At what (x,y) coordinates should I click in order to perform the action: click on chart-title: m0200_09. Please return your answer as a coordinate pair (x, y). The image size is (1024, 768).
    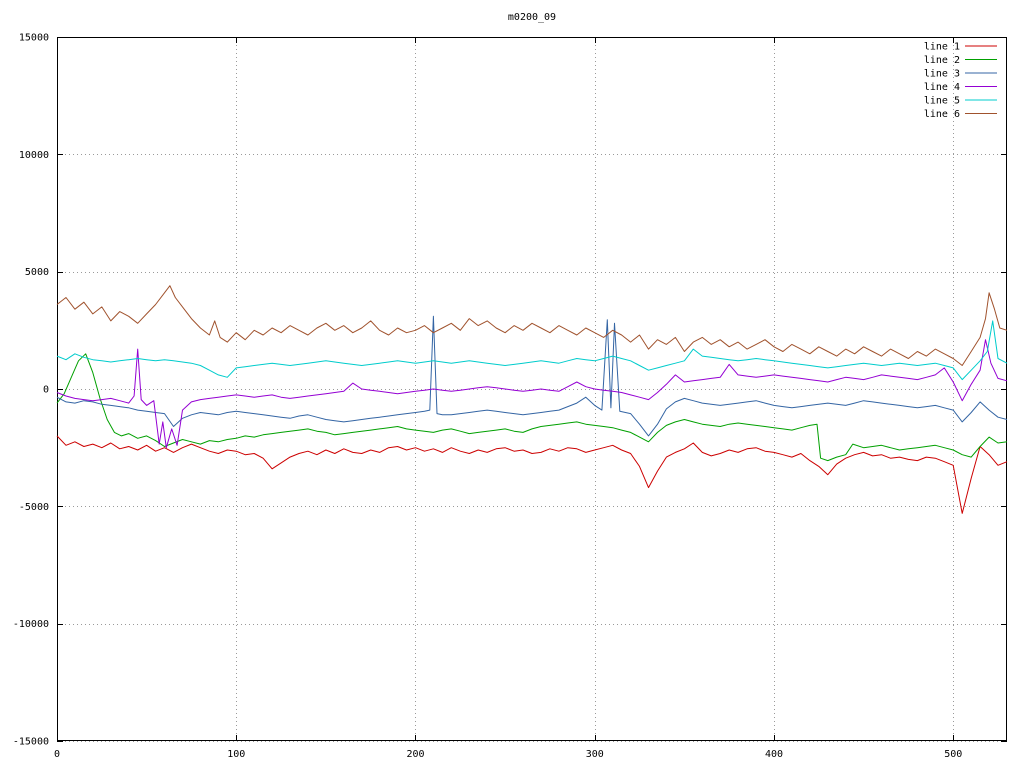
    Looking at the image, I should click on (532, 17).